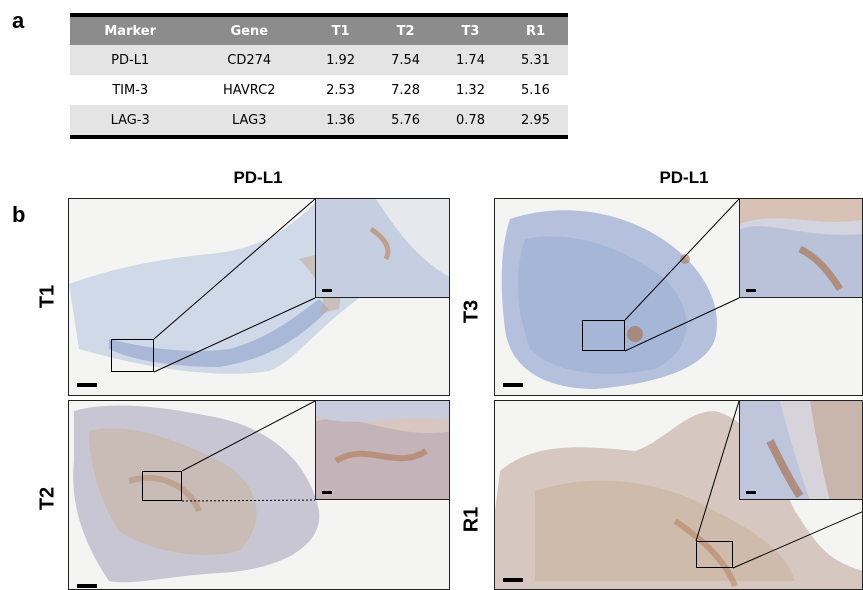  Describe the element at coordinates (406, 29) in the screenshot. I see `header-t2: T2` at that location.